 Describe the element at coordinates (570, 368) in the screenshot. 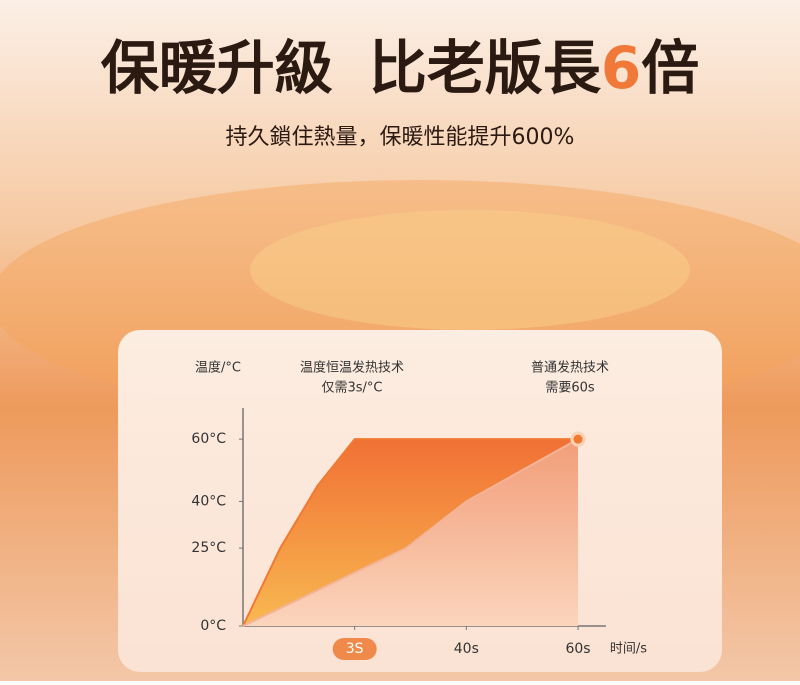

I see `series-name: 普通发热技术` at that location.